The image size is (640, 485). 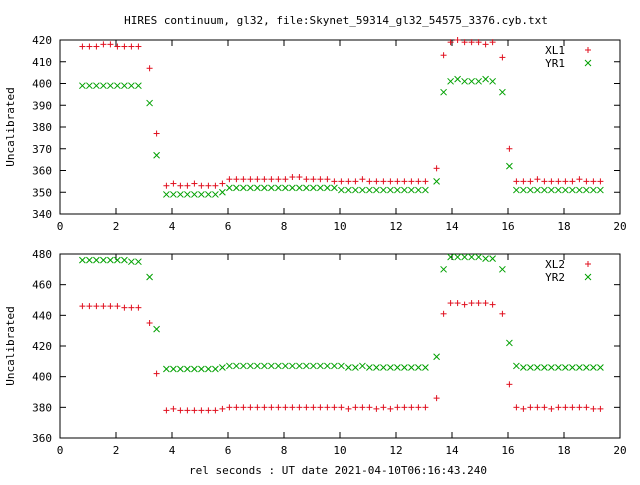 What do you see at coordinates (42, 171) in the screenshot?
I see `y-tick-label: 360` at bounding box center [42, 171].